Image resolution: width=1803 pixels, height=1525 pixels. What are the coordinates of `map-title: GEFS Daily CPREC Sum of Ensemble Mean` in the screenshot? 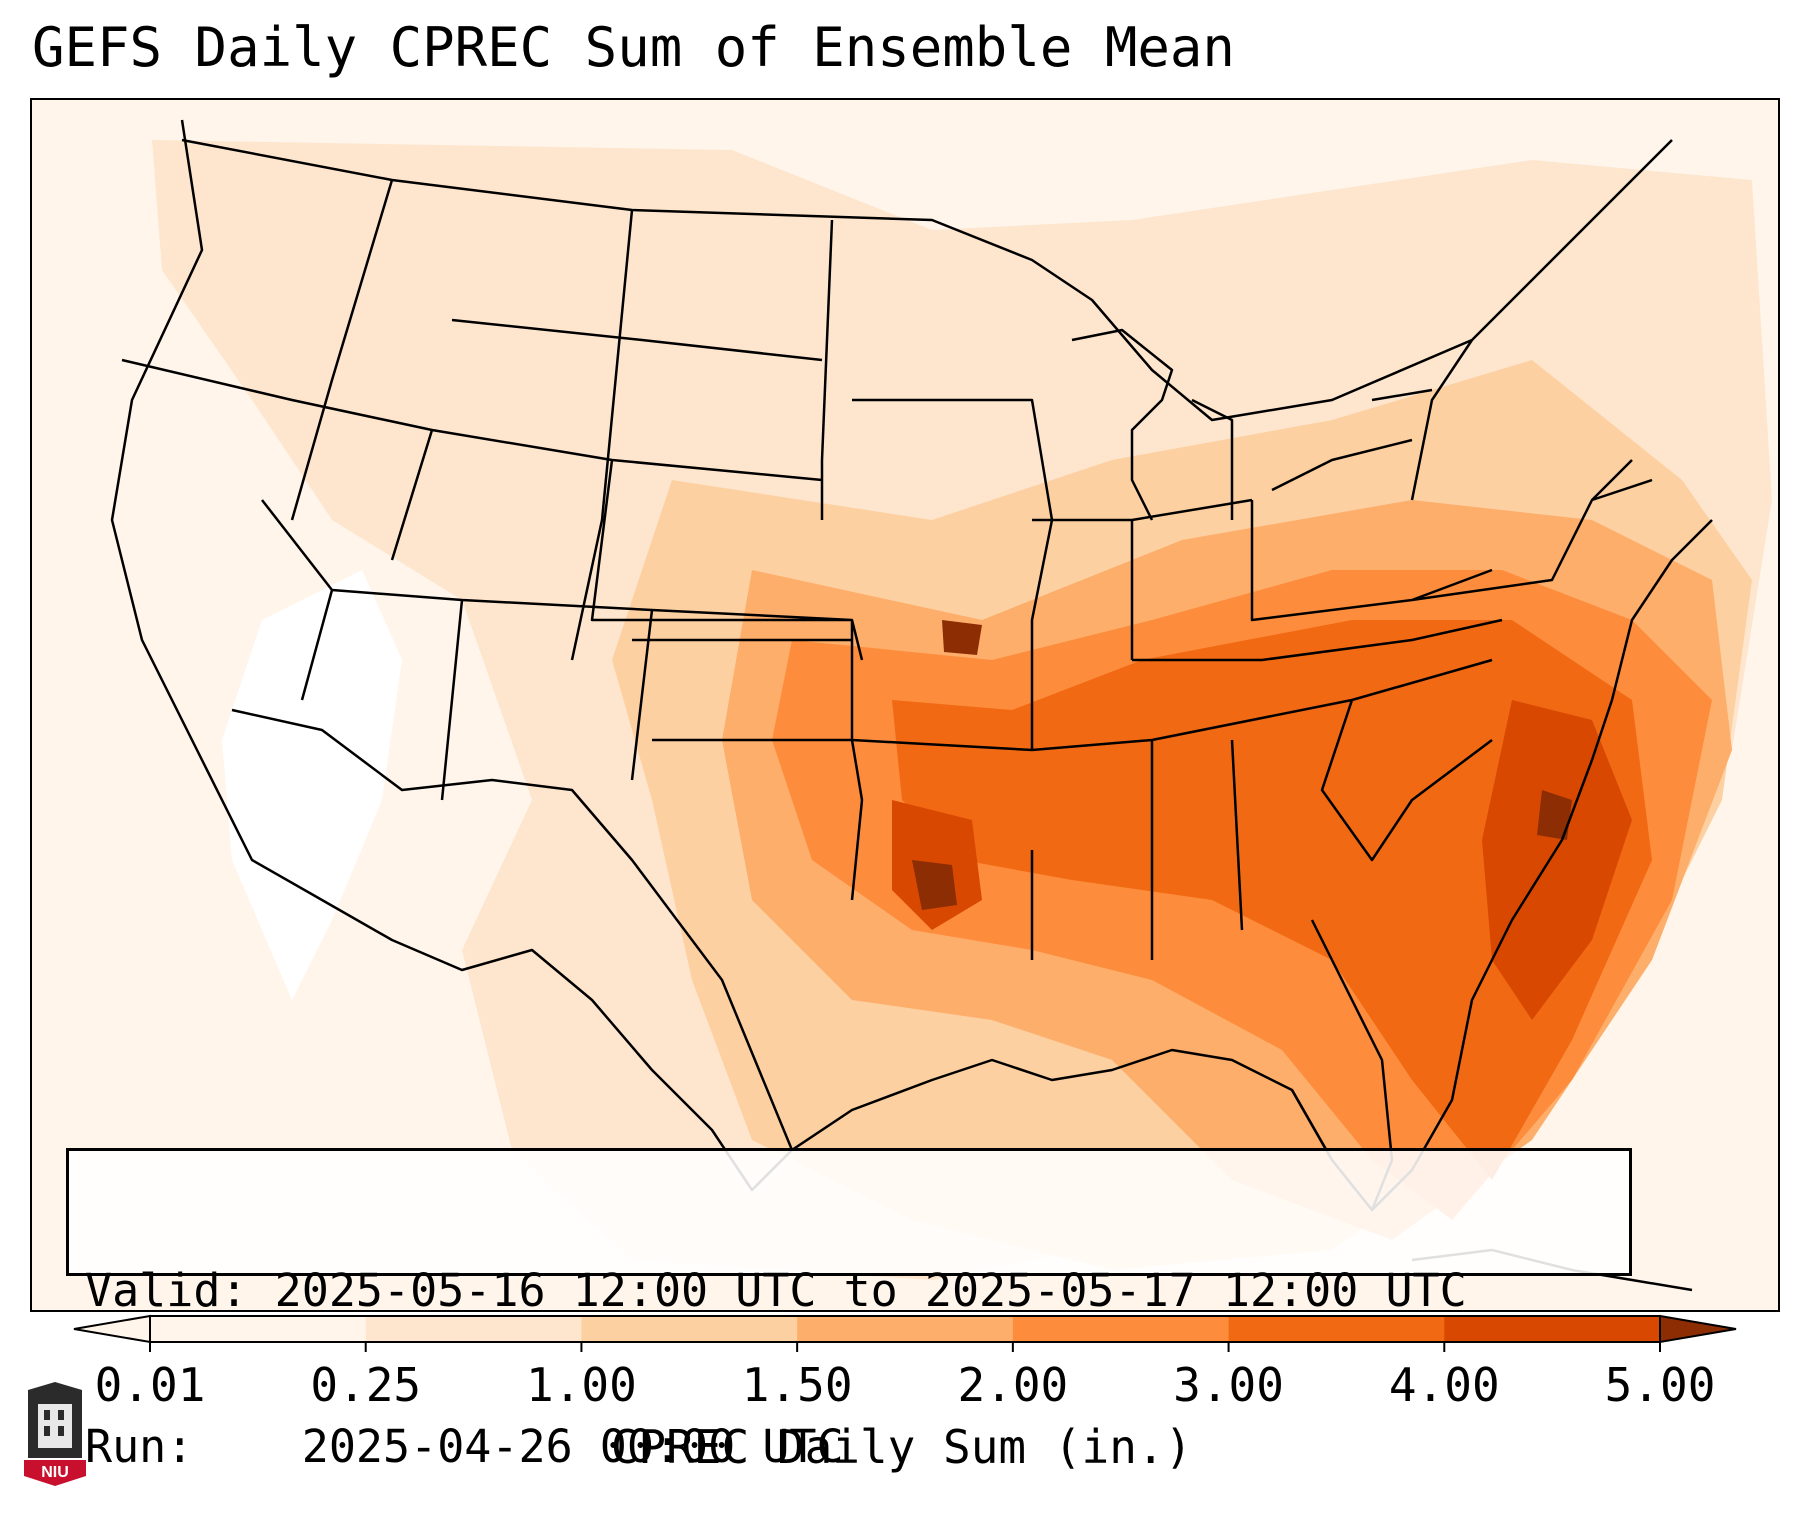 It's located at (633, 47).